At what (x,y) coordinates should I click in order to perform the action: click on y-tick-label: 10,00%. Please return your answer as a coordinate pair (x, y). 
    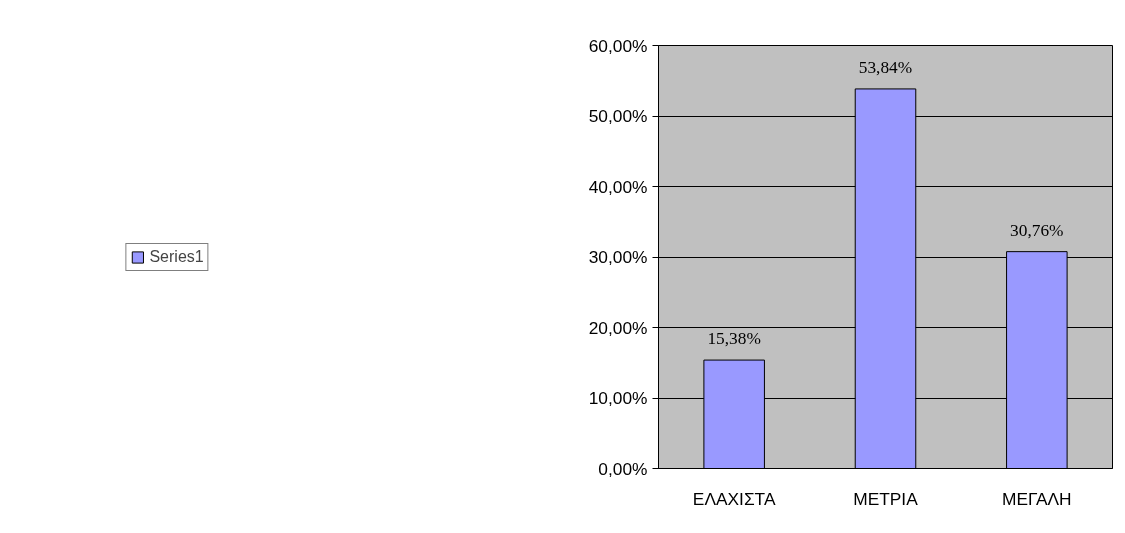
    Looking at the image, I should click on (618, 398).